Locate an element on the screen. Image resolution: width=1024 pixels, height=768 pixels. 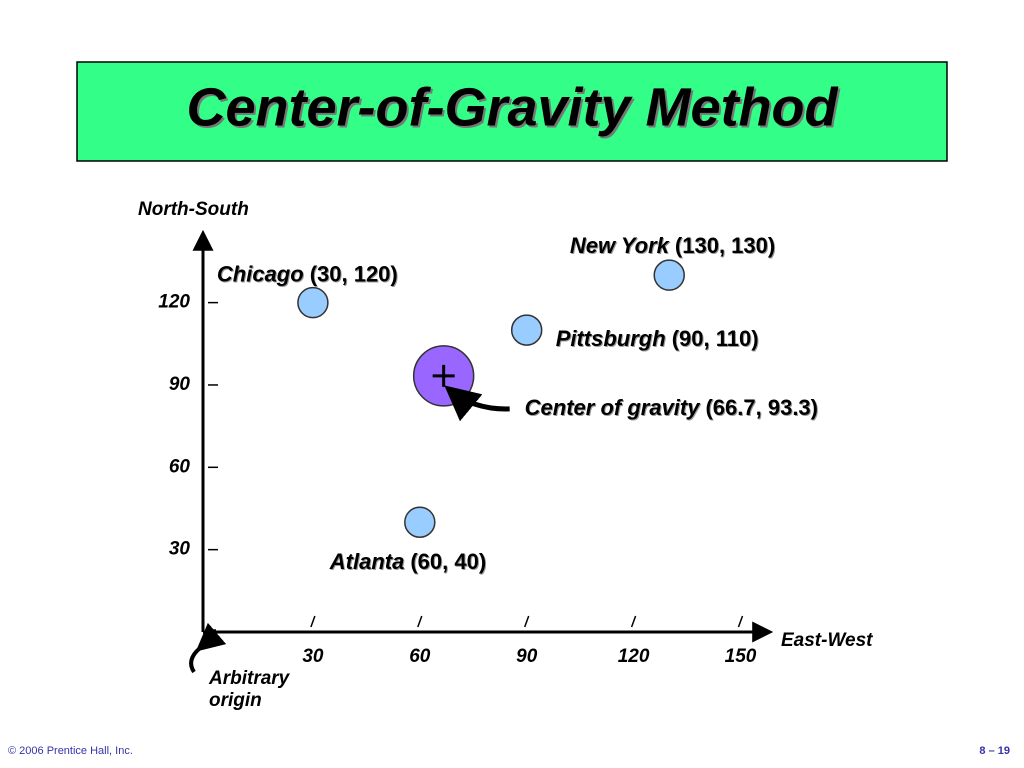
point-label: Pittsburgh (90, 110) is located at coordinates (657, 338).